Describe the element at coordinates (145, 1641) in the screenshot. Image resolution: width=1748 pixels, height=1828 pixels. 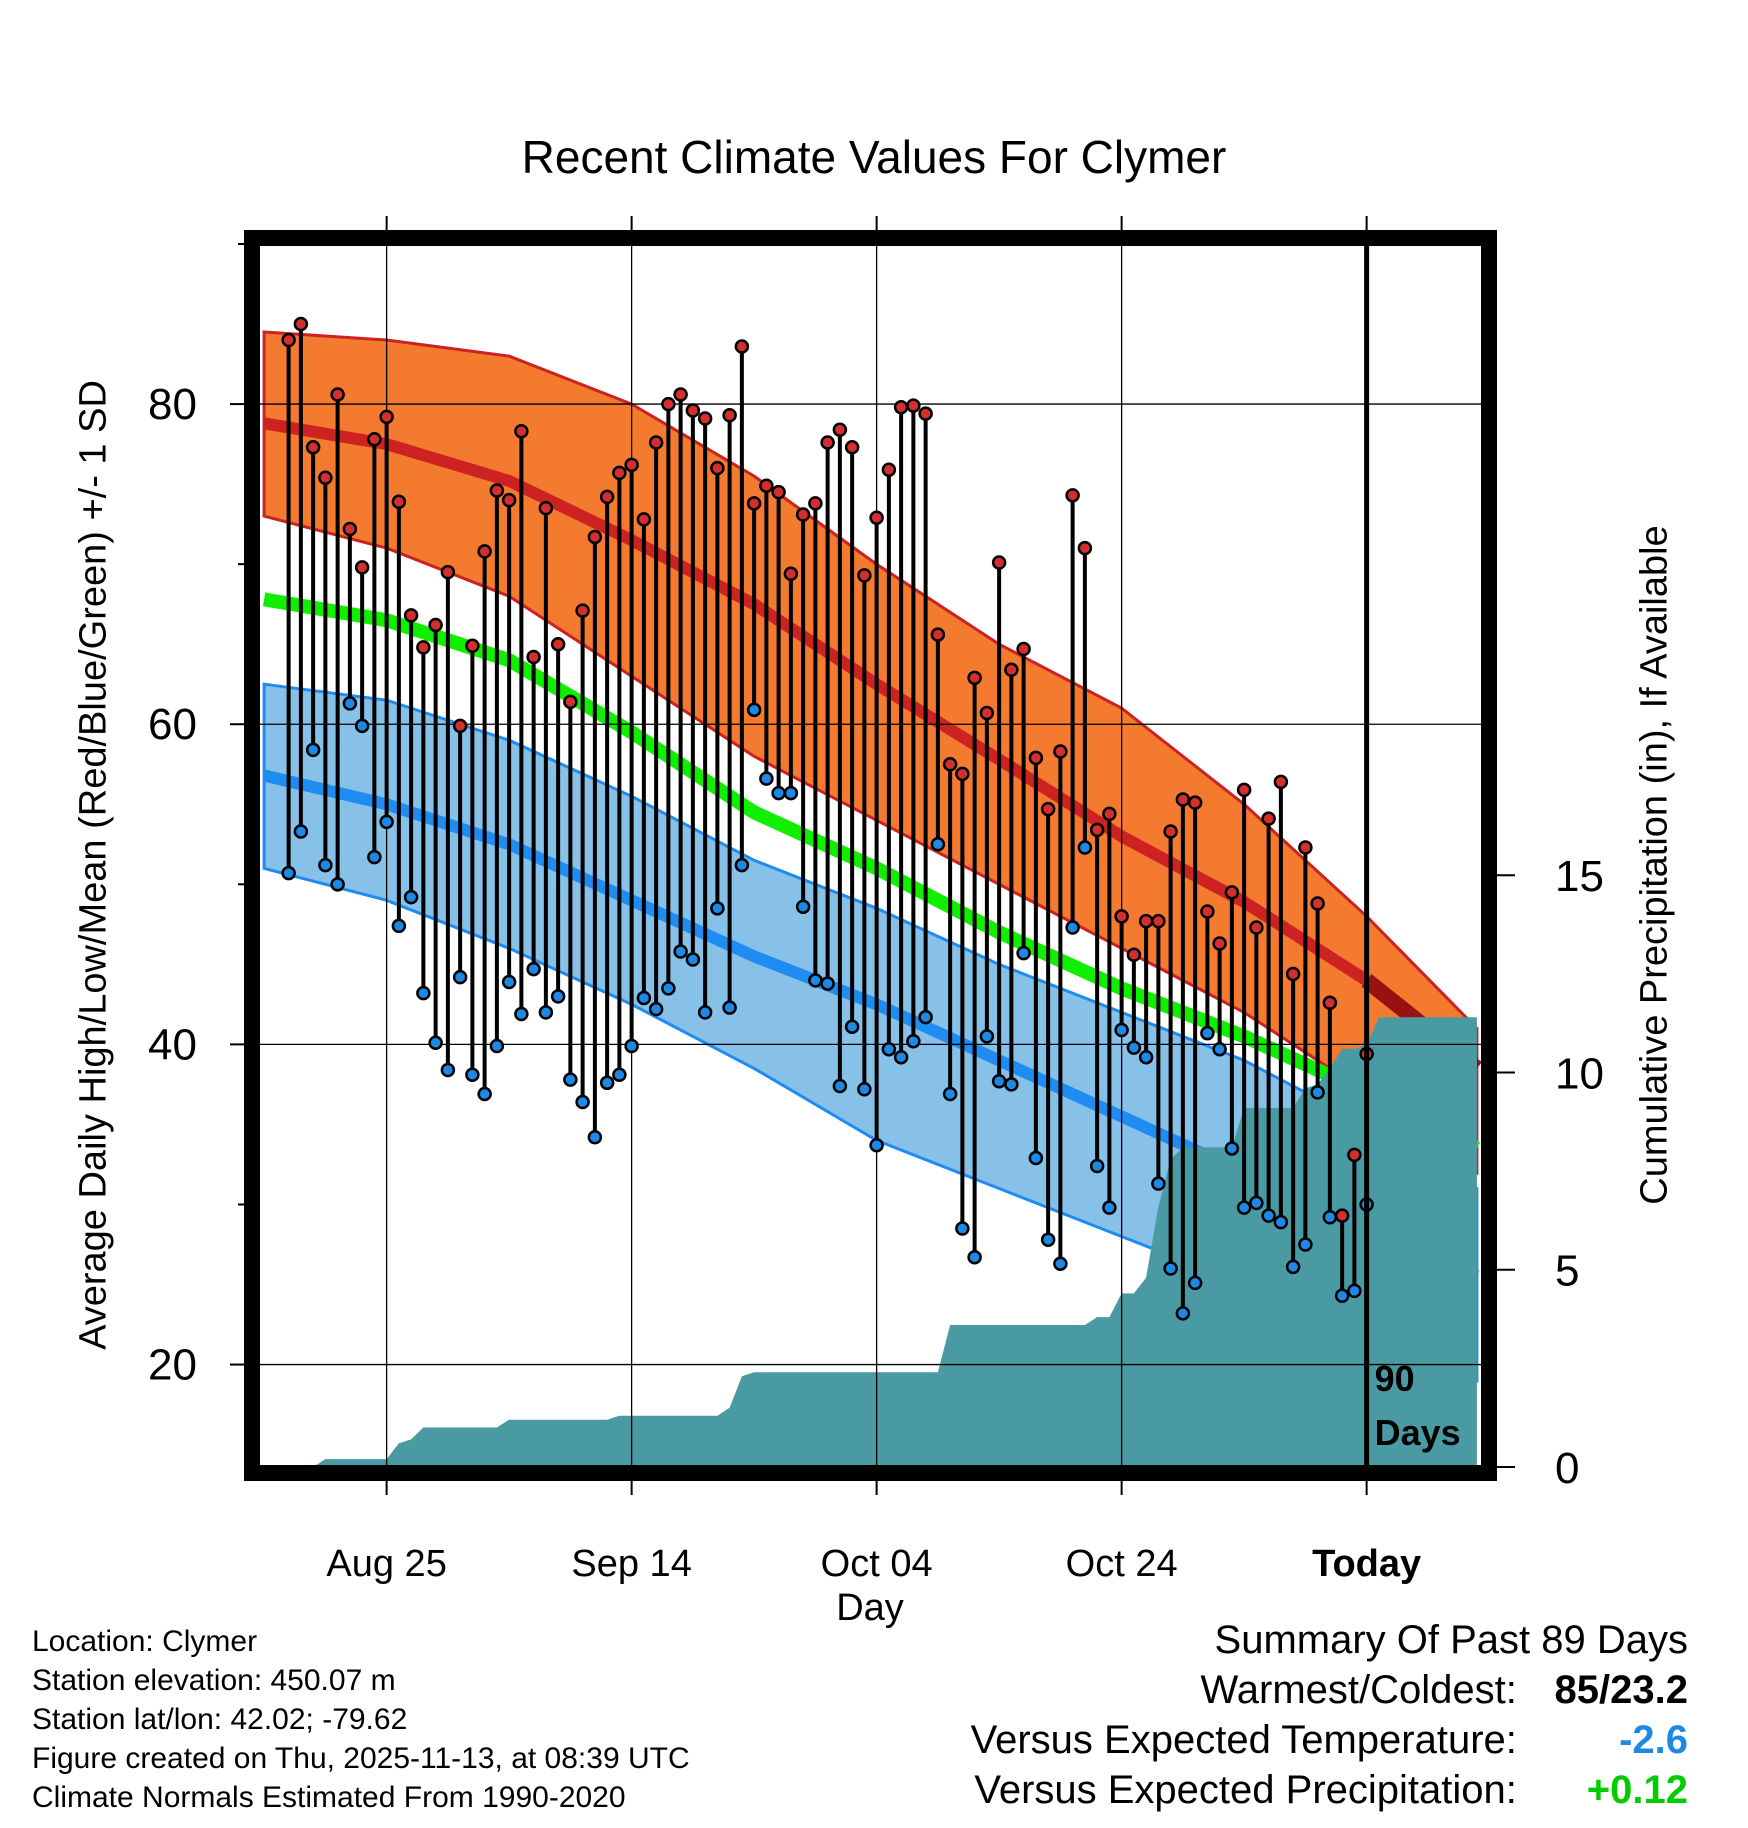
I see `location-text: Location: Clymer` at that location.